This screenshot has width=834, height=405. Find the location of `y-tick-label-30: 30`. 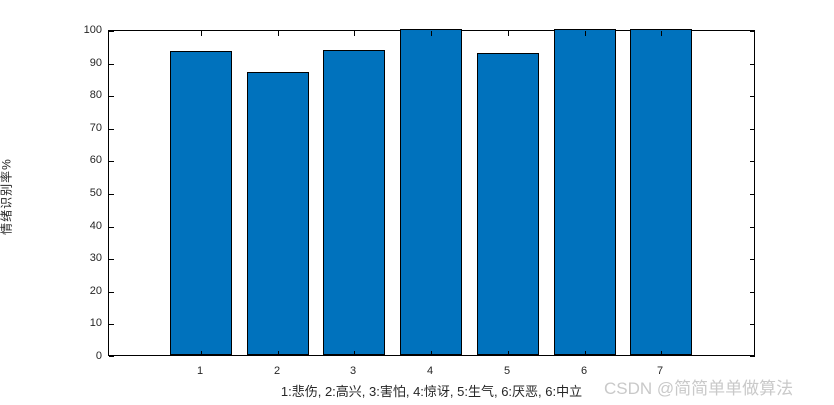

y-tick-label-30: 30 is located at coordinates (95, 258).